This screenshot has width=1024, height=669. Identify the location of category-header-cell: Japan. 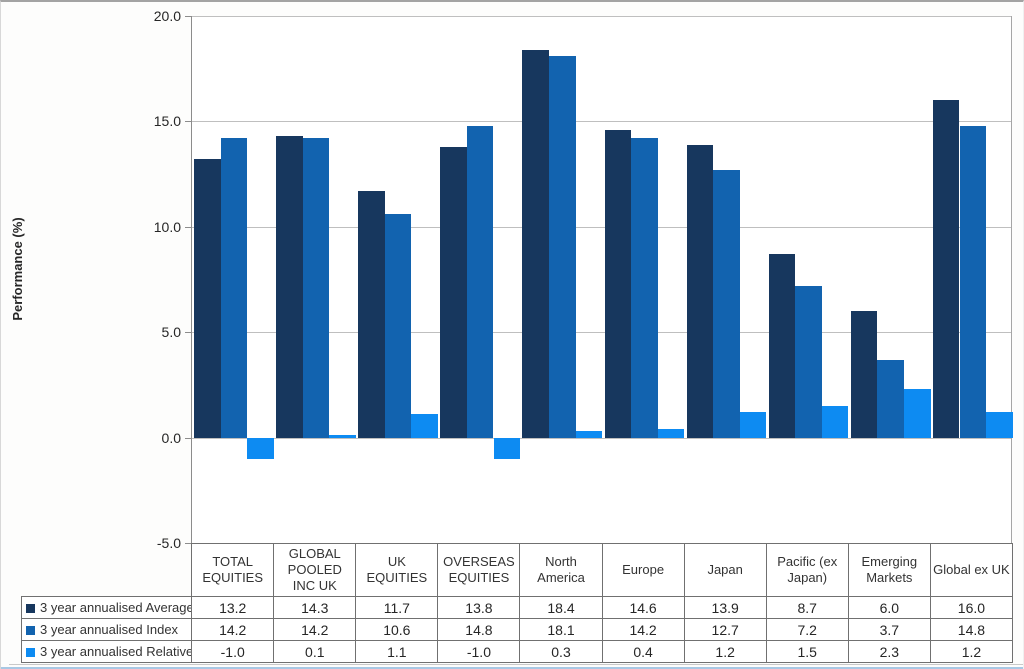
(725, 570).